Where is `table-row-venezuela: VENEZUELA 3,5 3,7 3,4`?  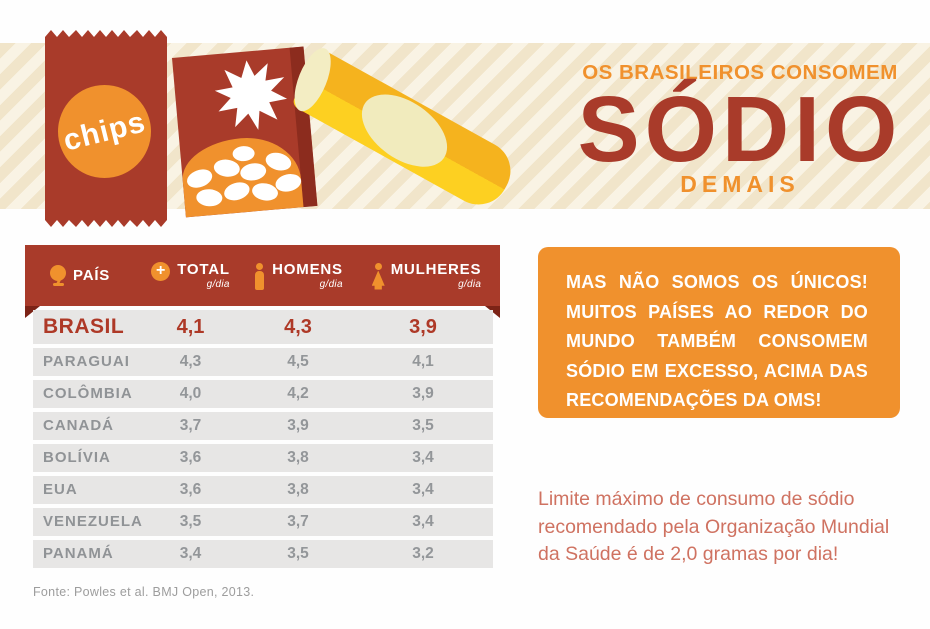
table-row-venezuela: VENEZUELA 3,5 3,7 3,4 is located at coordinates (263, 522).